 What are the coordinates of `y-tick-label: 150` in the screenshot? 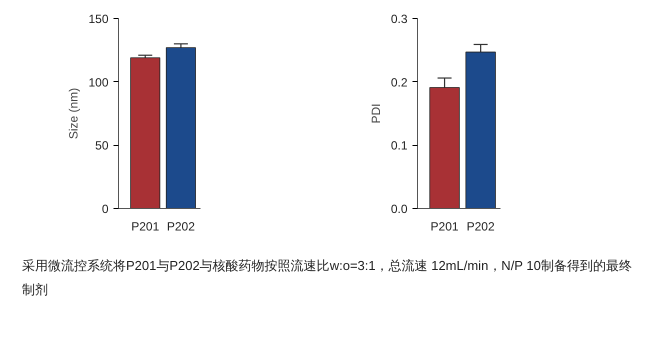 It's located at (98, 19).